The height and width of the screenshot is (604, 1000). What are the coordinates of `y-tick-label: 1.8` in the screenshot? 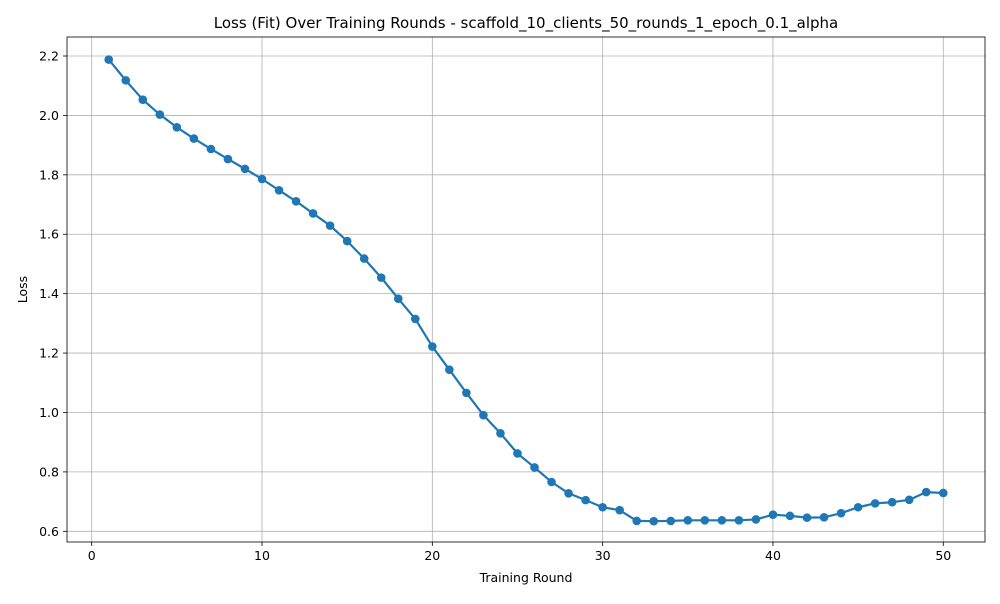 It's located at (49, 174).